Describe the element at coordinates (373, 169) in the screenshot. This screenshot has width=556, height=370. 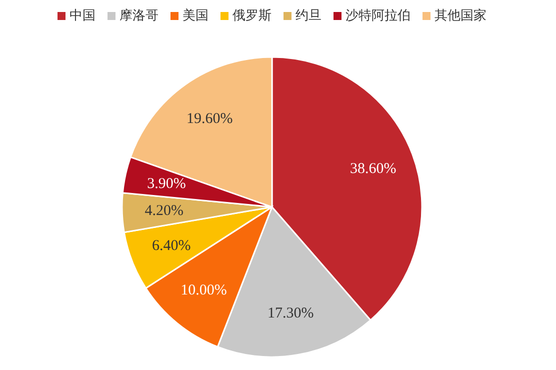
I see `data-label: 38.60%` at that location.